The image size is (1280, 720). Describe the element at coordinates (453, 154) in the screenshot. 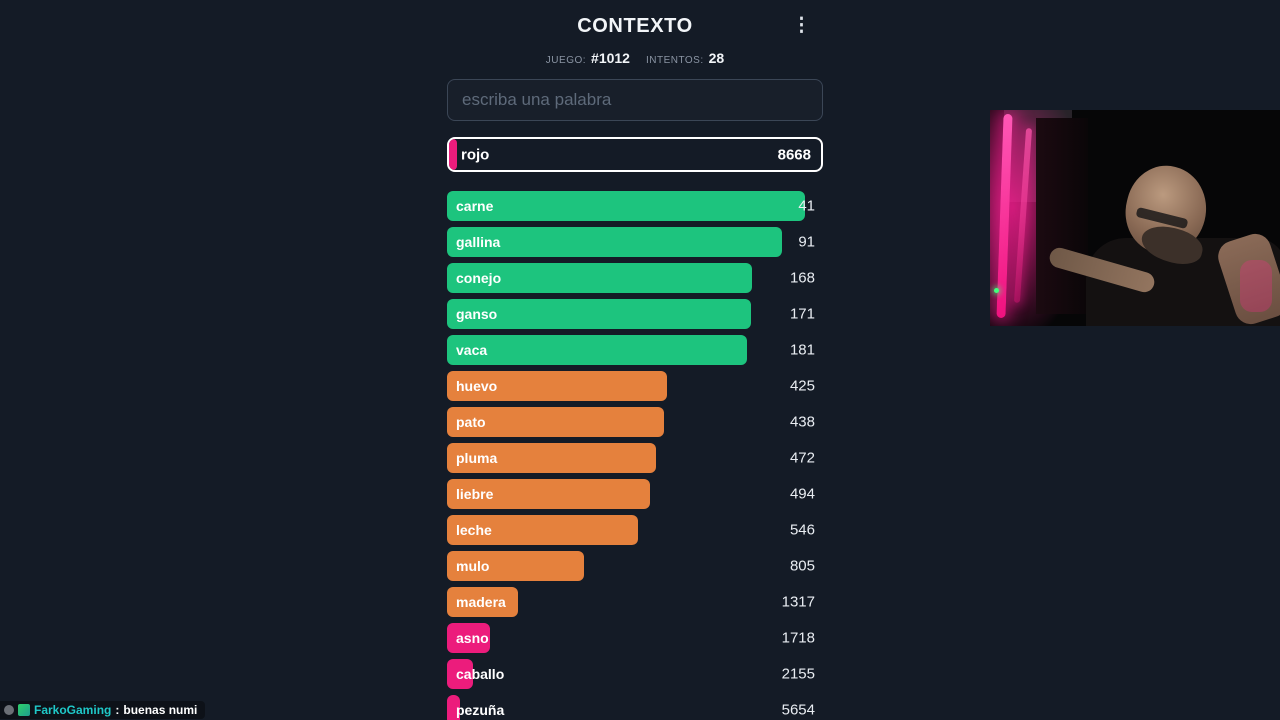

I see `current-guess-bar` at that location.